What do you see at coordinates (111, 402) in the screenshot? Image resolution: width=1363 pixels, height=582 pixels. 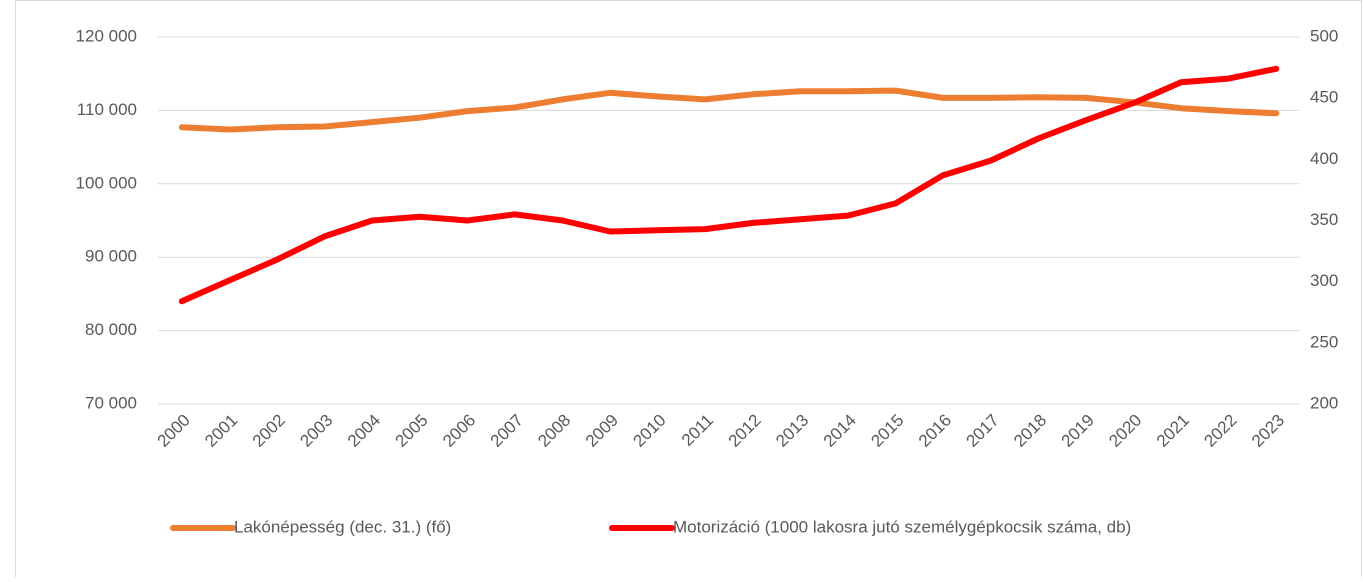 I see `y-tick-label: 70 000` at bounding box center [111, 402].